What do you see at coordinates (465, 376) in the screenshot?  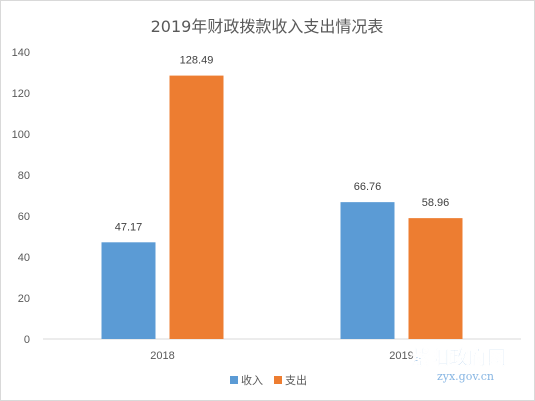 I see `watermark-url: zyx.gov.cn` at bounding box center [465, 376].